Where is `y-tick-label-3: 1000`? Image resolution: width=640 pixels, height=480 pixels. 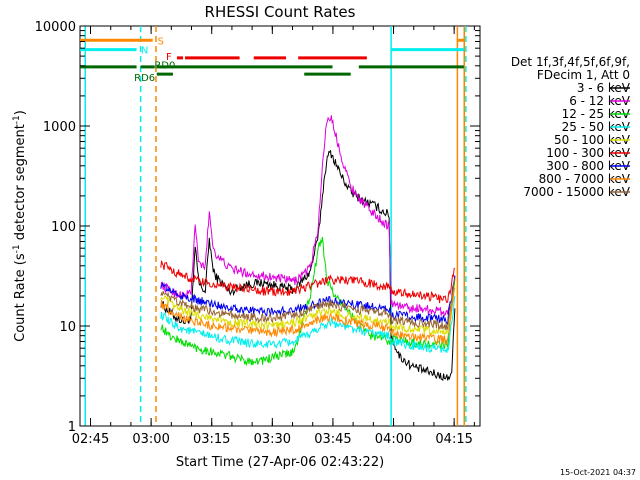 y-tick-label-3: 1000 is located at coordinates (59, 127).